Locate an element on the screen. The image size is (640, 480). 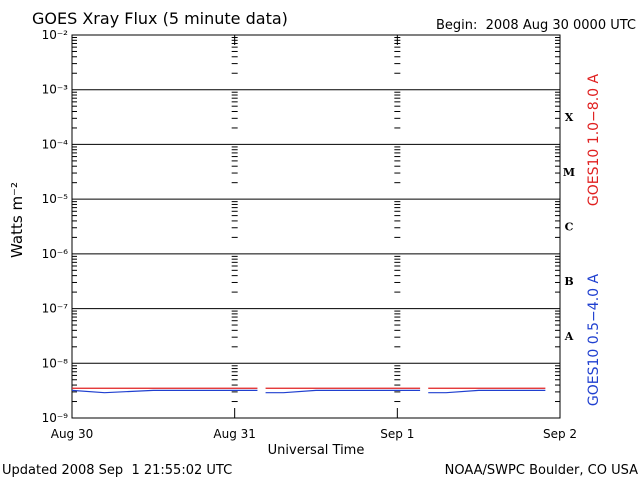
y-tick-label: 10⁻⁶ is located at coordinates (55, 254).